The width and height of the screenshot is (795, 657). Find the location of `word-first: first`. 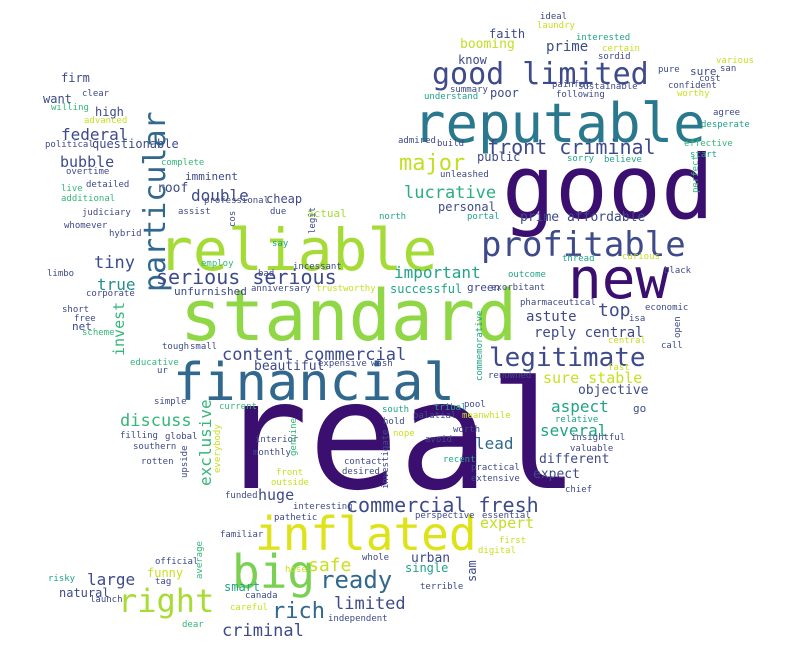

word-first: first is located at coordinates (512, 541).